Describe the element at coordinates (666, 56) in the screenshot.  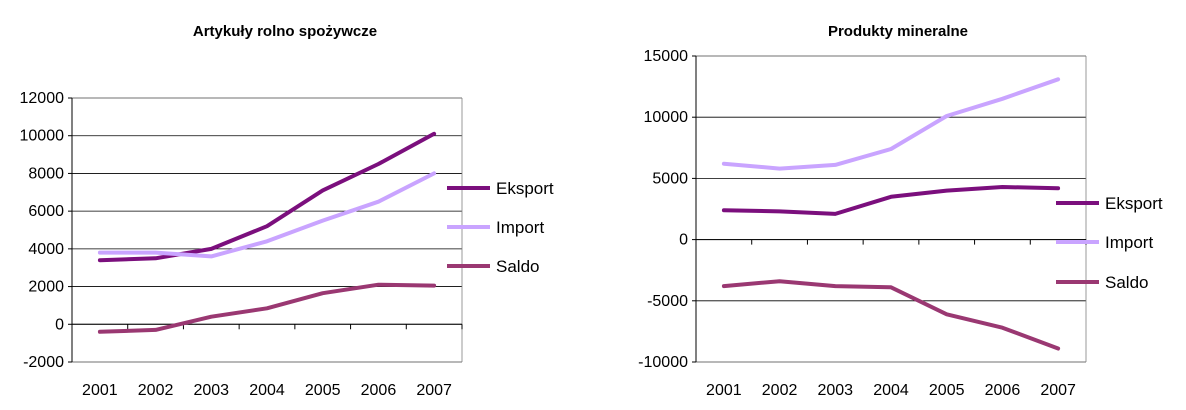
I see `y-tick-label: 15000` at that location.